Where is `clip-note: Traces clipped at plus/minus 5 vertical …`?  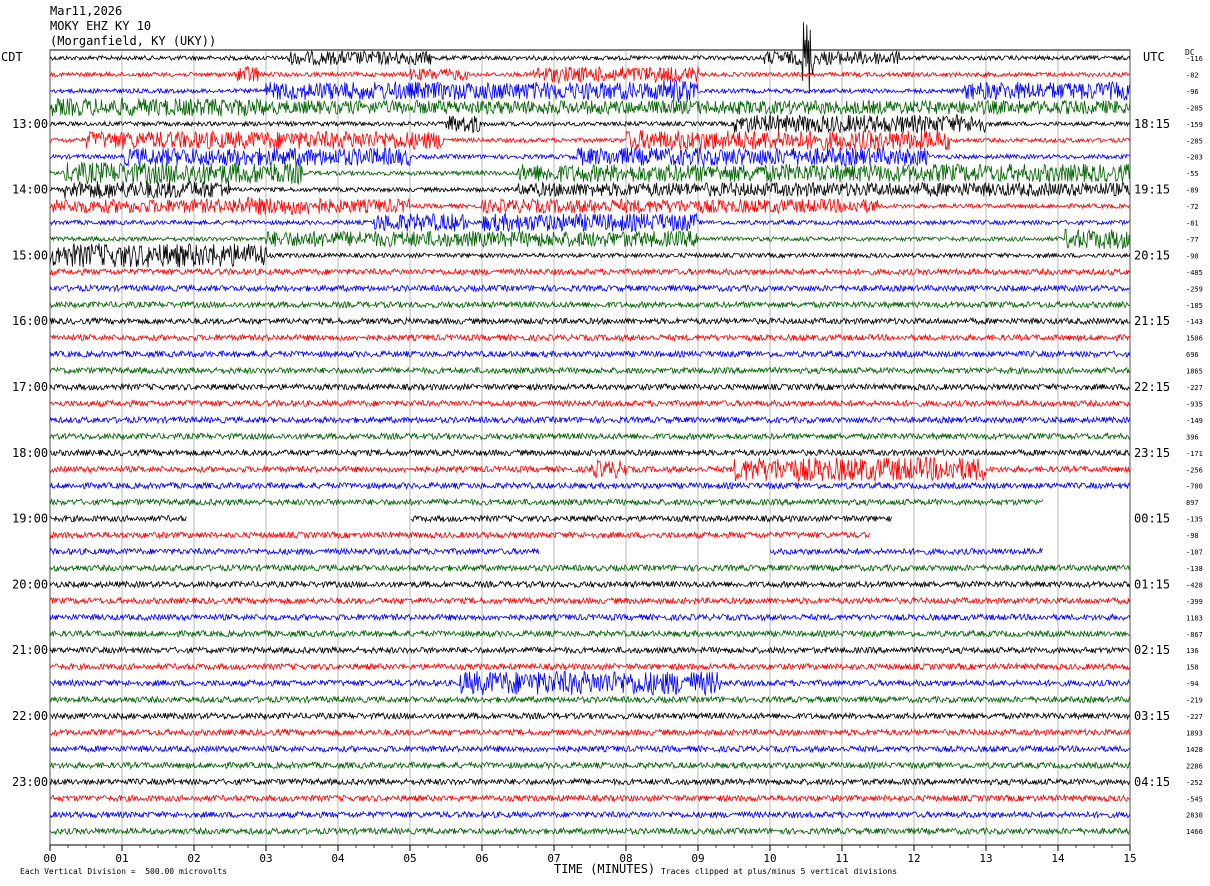 clip-note: Traces clipped at plus/minus 5 vertical … is located at coordinates (779, 871).